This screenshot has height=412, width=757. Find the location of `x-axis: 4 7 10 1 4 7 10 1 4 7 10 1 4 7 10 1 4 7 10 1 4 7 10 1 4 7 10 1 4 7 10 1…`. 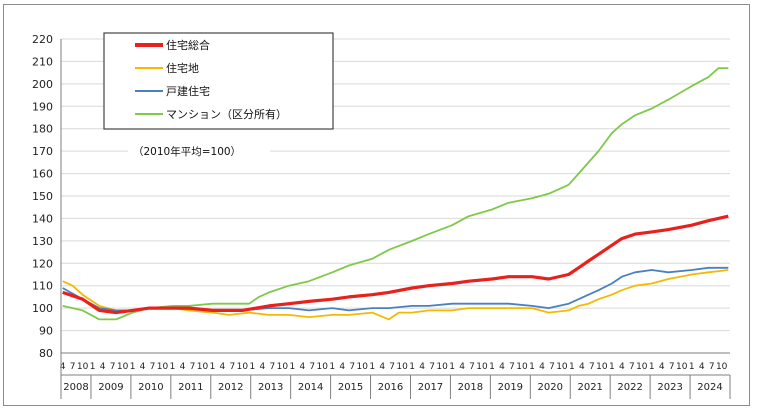

x-axis: 4 7 10 1 4 7 10 1 4 7 10 1 4 7 10 1 4 7 10 1 4 7 10 1 4 7 10 1 4 7 10 1… is located at coordinates (395, 375).